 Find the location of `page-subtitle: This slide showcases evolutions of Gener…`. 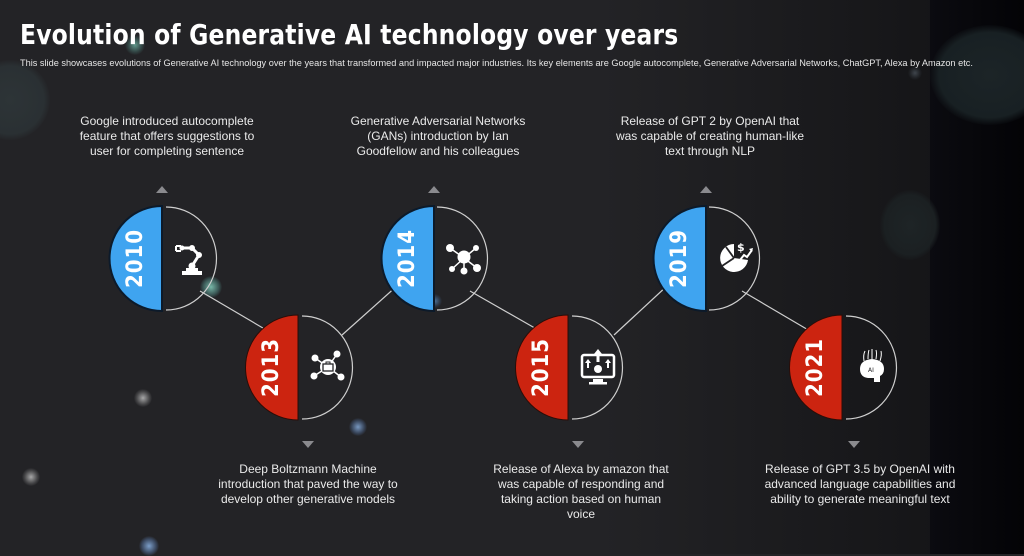

page-subtitle: This slide showcases evolutions of Gener… is located at coordinates (496, 63).